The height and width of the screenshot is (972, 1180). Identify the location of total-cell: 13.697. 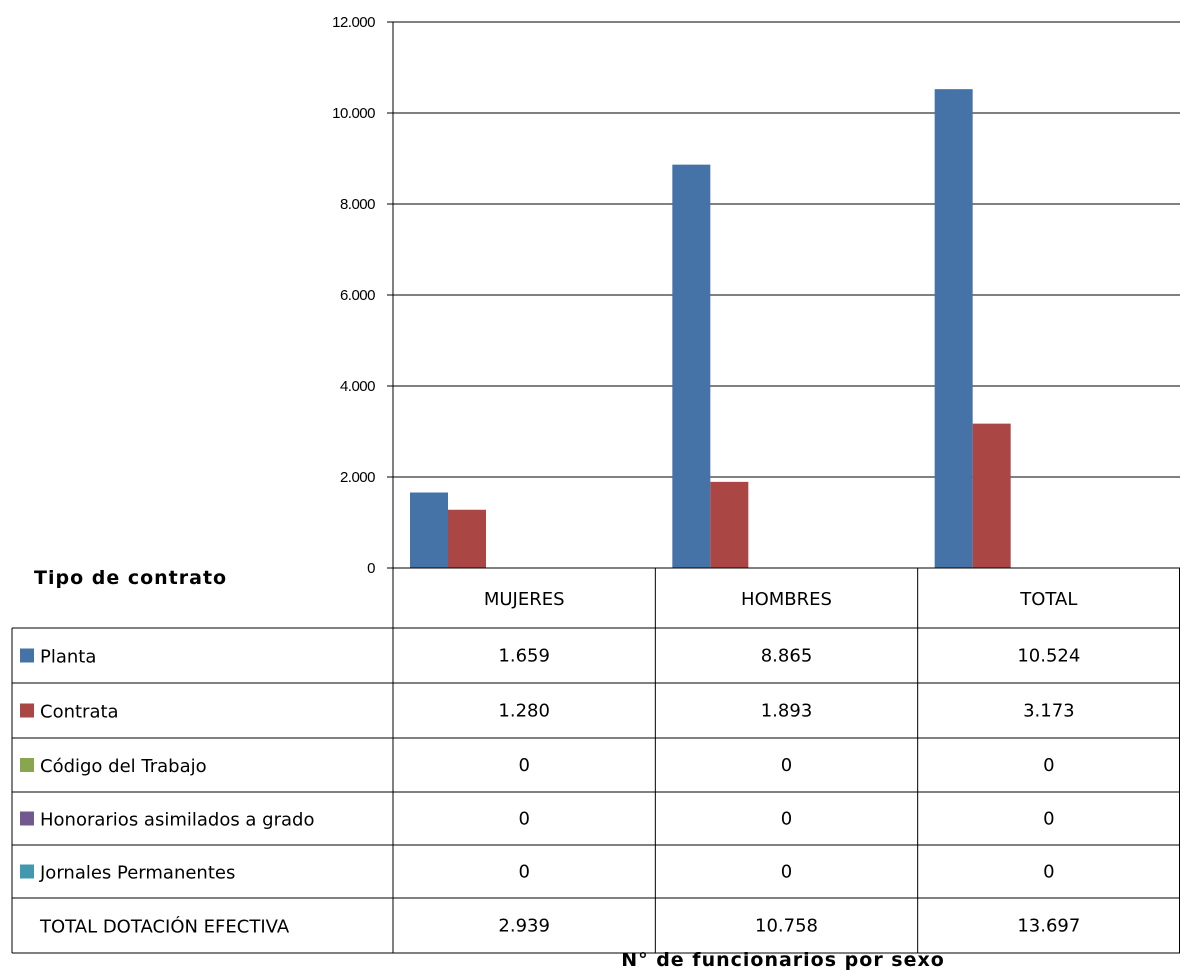
(1048, 926).